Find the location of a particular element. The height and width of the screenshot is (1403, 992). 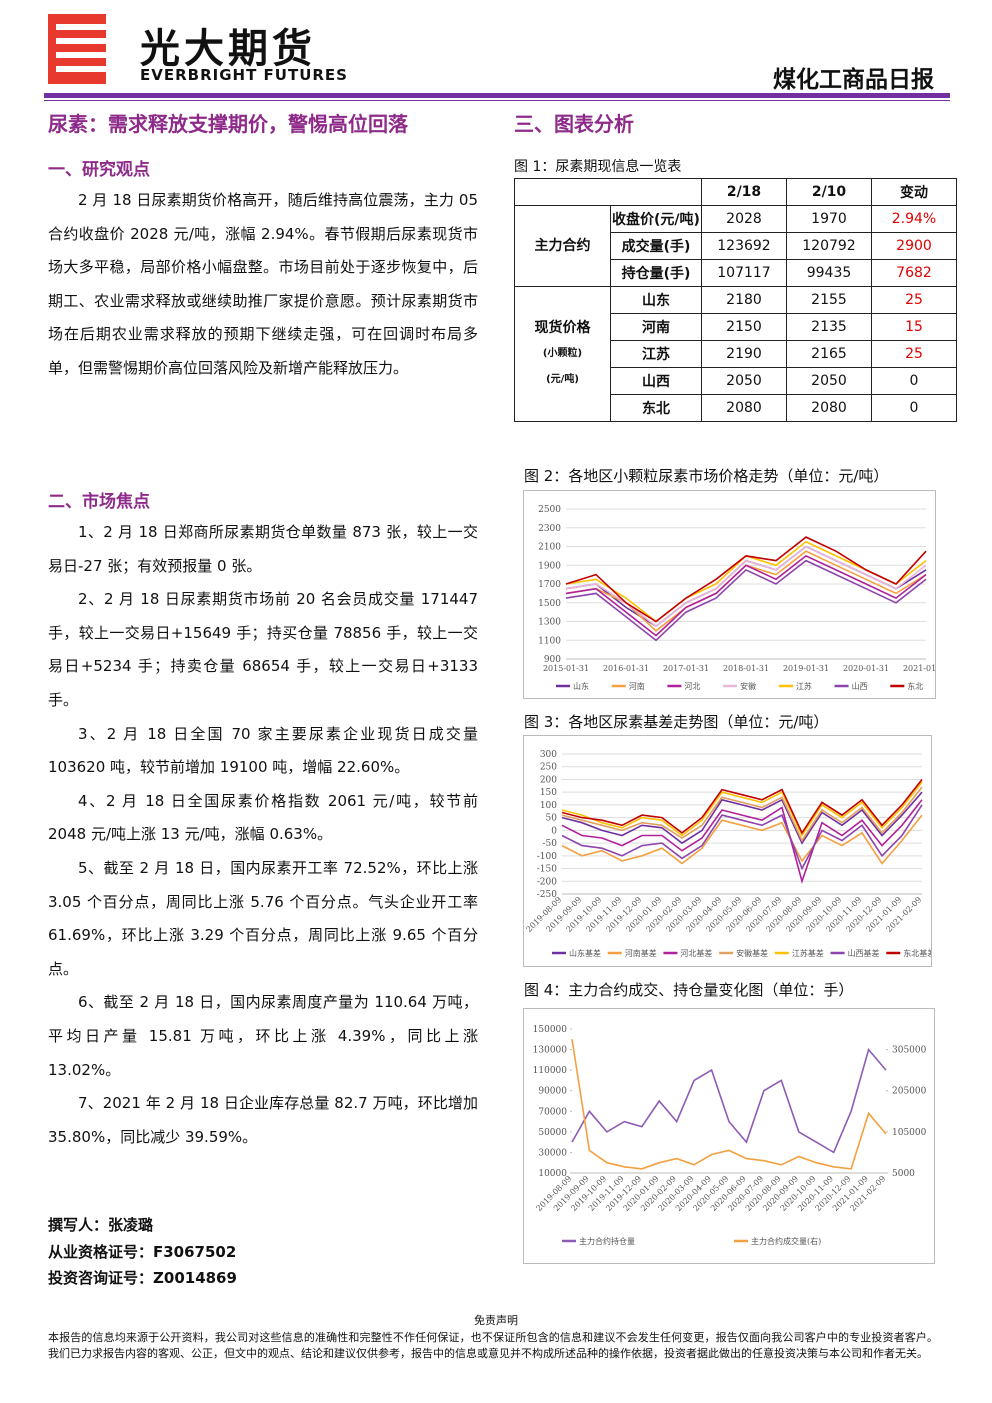

figure-caption: 图 4：主力合约成交、持仓量变化图（单位：手） is located at coordinates (689, 990).